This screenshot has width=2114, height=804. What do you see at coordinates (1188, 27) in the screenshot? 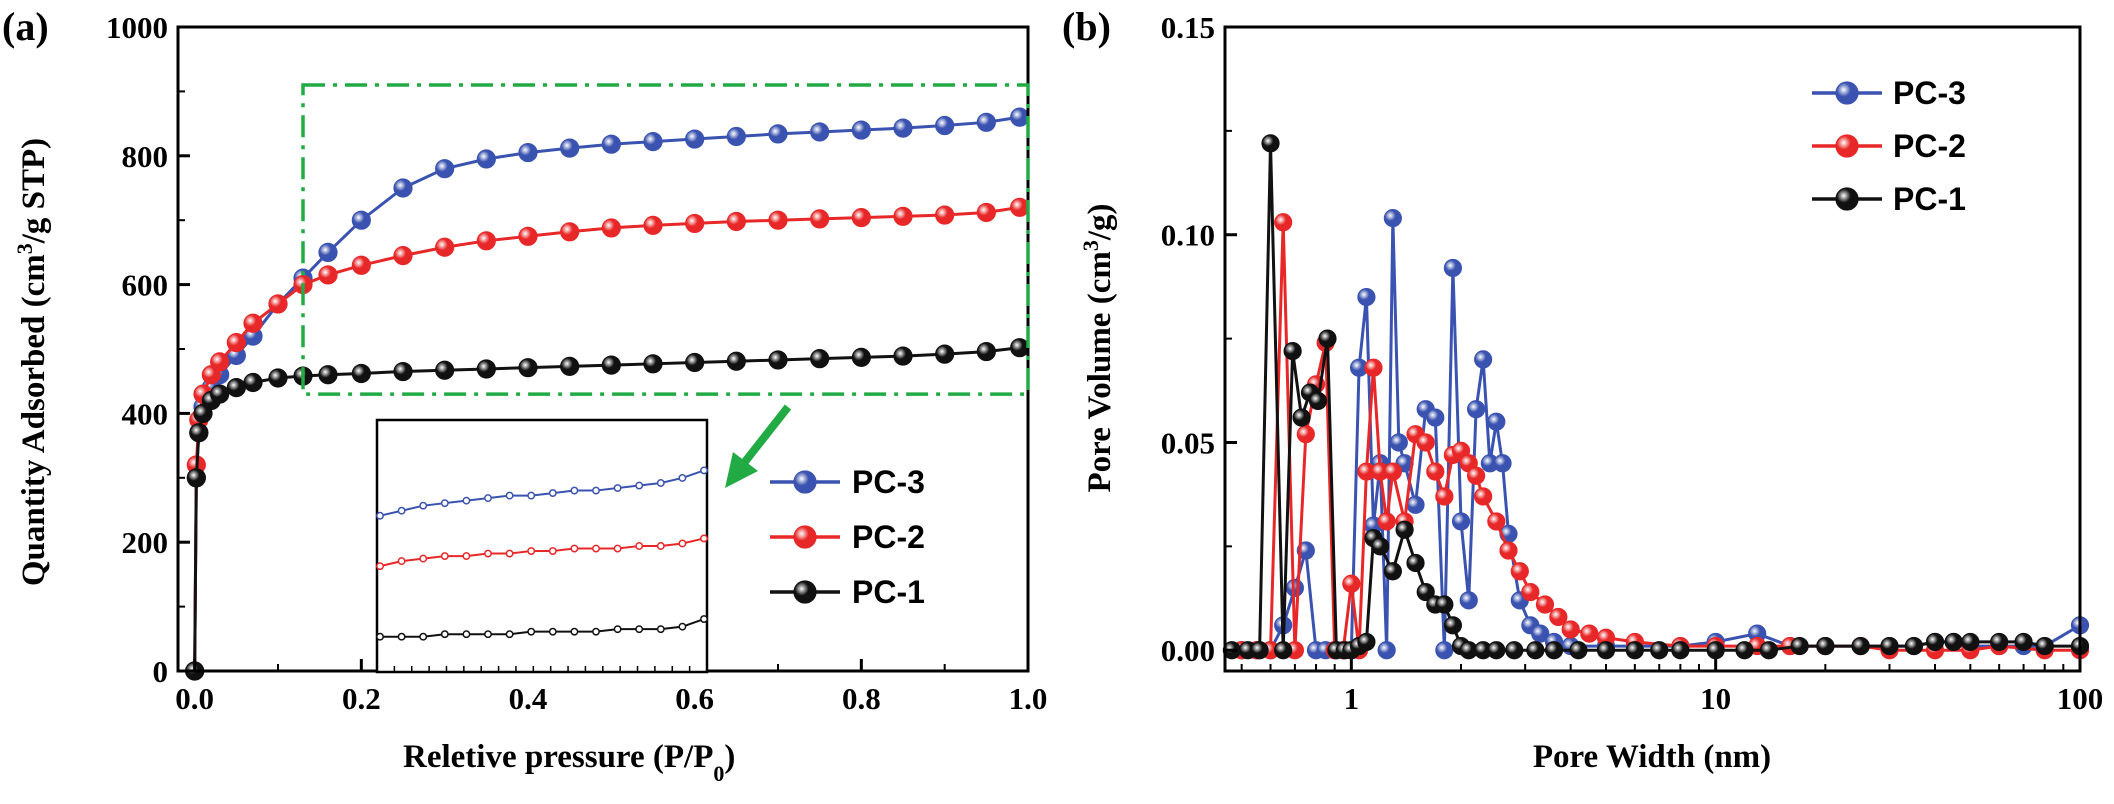
I see `y-tick-label: 0.15` at bounding box center [1188, 27].